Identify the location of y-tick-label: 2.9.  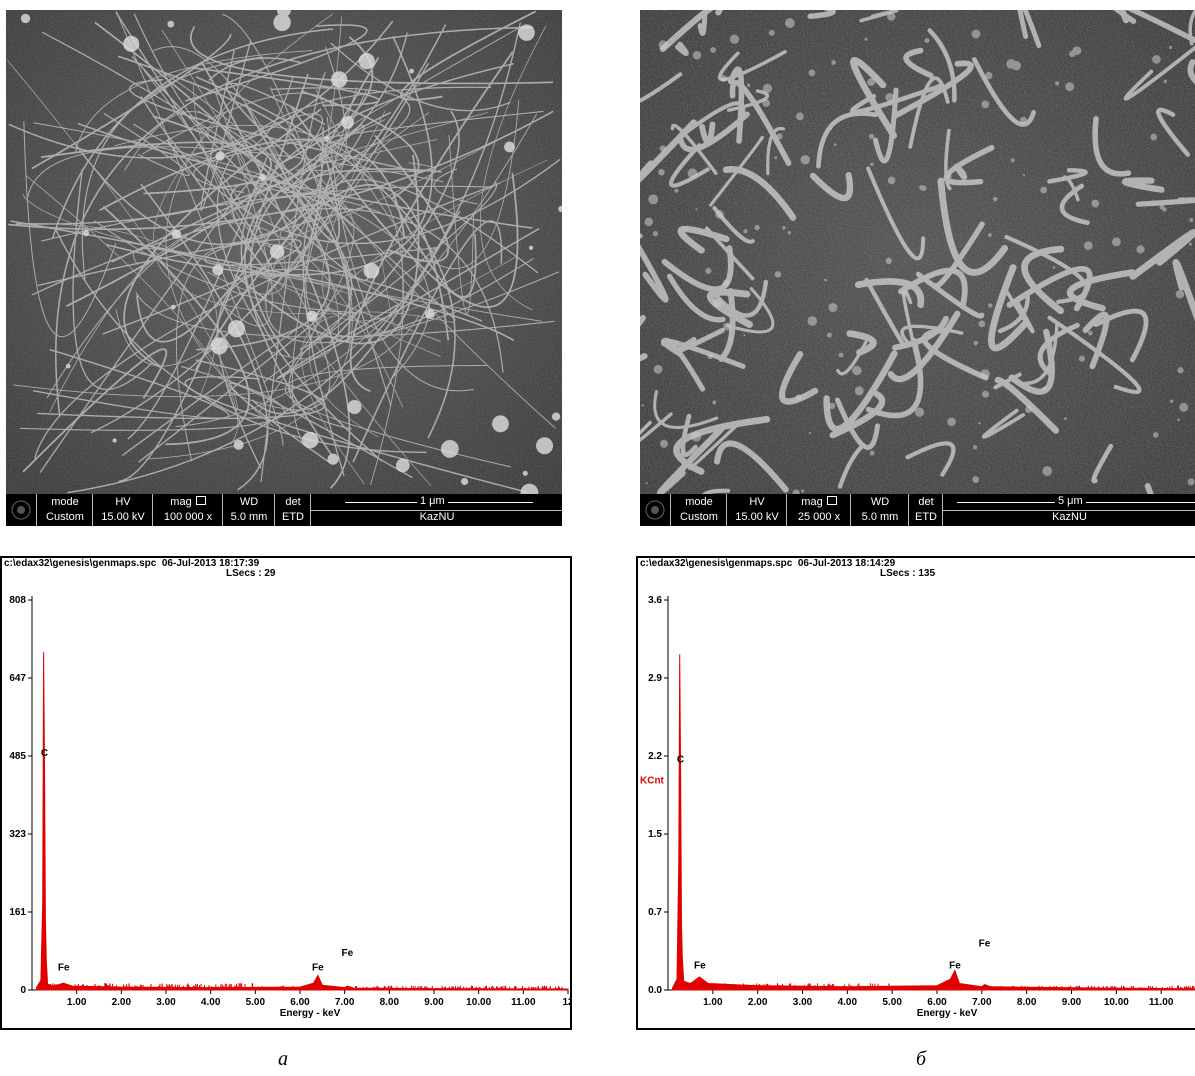
(655, 678).